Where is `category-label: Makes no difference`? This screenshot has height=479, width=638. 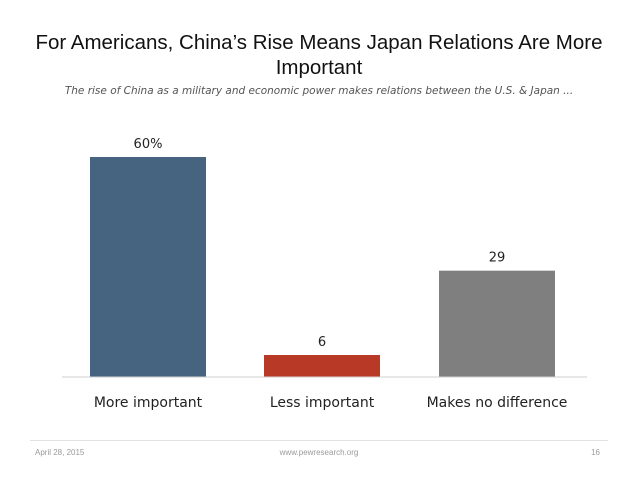
category-label: Makes no difference is located at coordinates (497, 403).